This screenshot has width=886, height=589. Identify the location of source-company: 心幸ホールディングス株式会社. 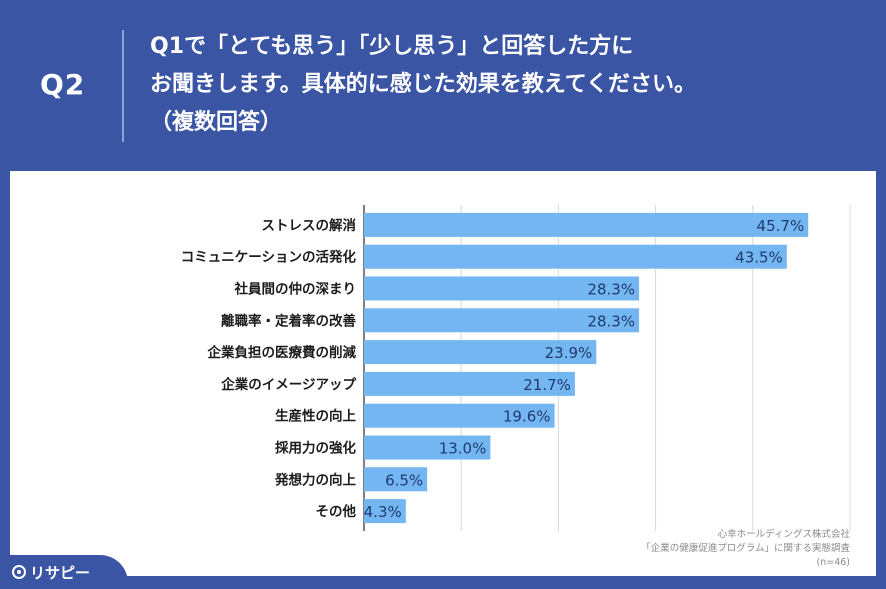
(783, 534).